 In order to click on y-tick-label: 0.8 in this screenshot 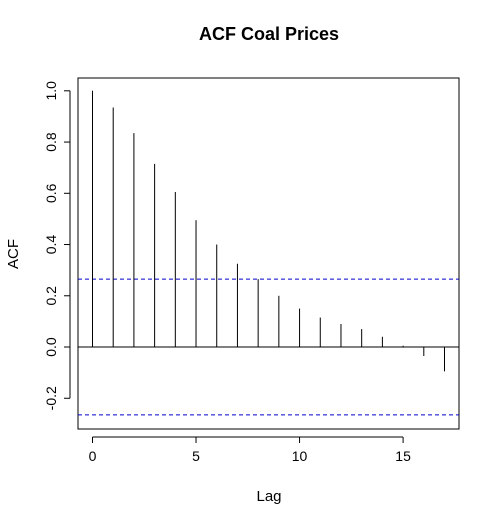, I will do `click(51, 142)`.